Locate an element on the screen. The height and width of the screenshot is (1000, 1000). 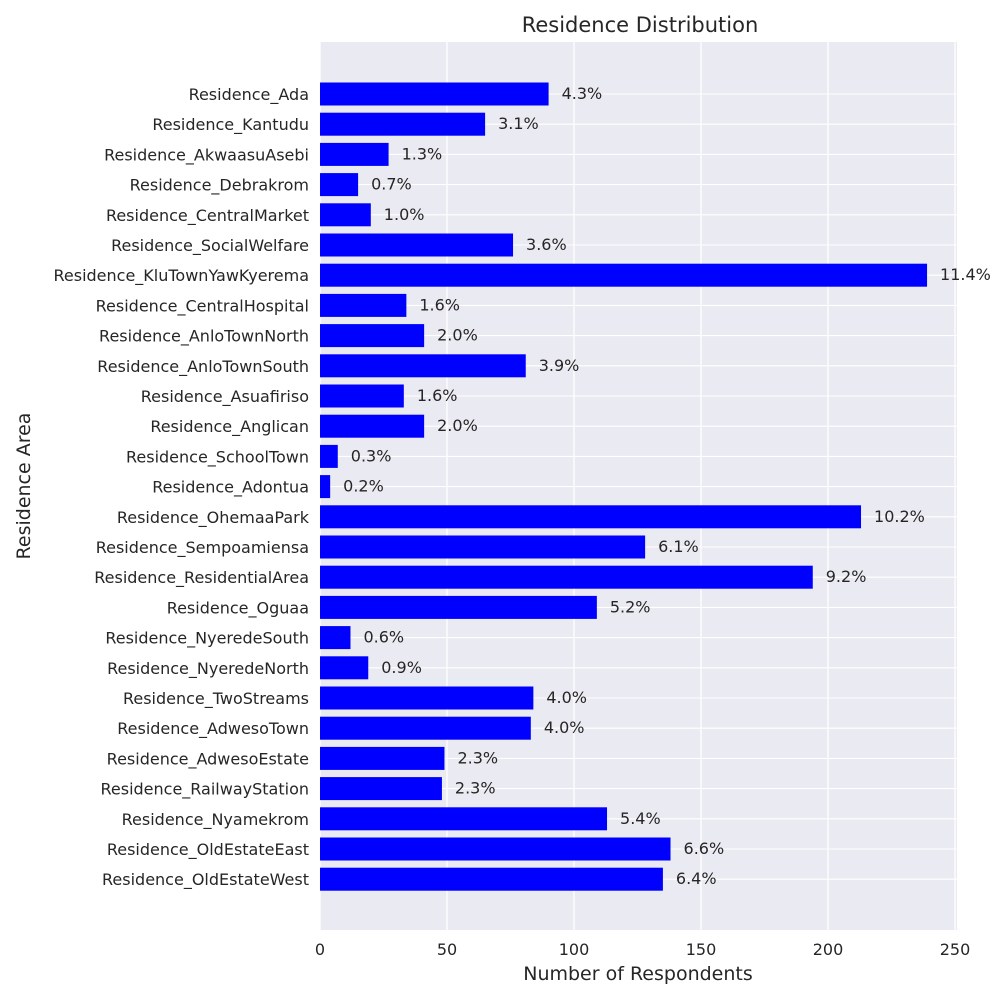
bar-value-label: 3.1% is located at coordinates (518, 123).